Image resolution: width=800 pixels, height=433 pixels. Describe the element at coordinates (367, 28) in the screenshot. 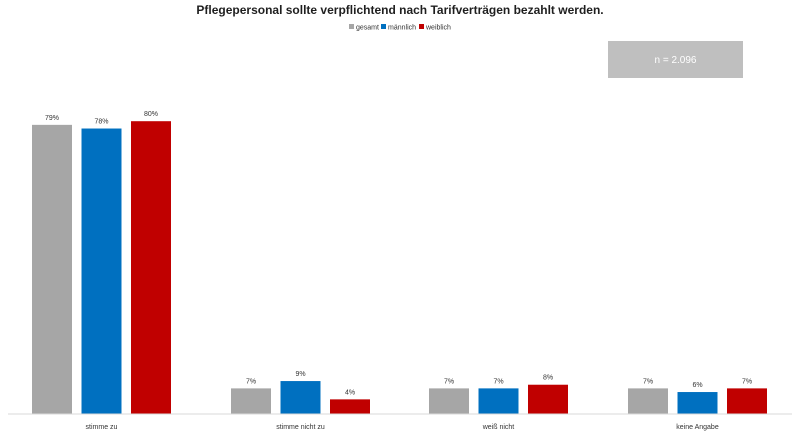

I see `legend-label-0: gesamt` at that location.